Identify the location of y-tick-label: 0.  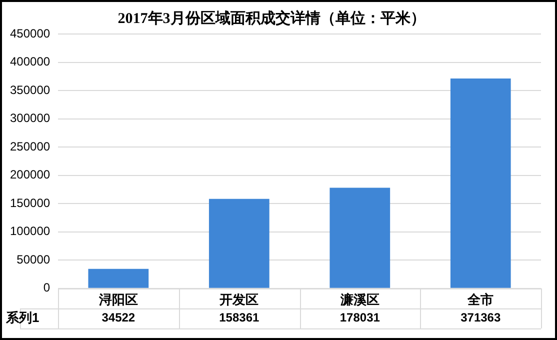
(46, 287).